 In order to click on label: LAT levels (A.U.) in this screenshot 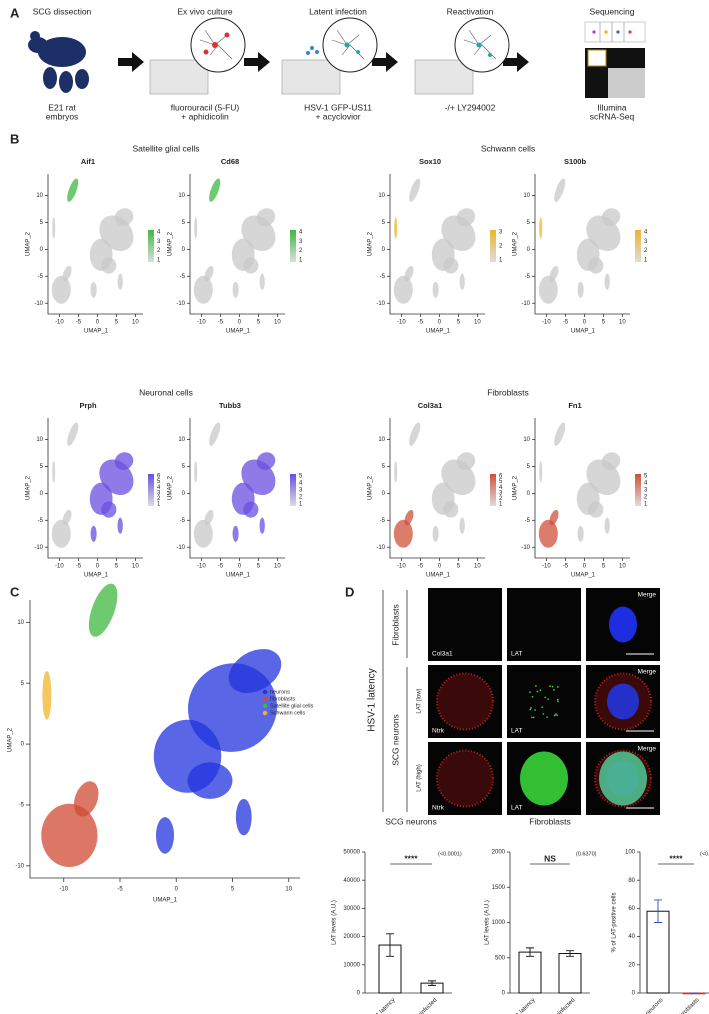, I will do `click(335, 922)`.